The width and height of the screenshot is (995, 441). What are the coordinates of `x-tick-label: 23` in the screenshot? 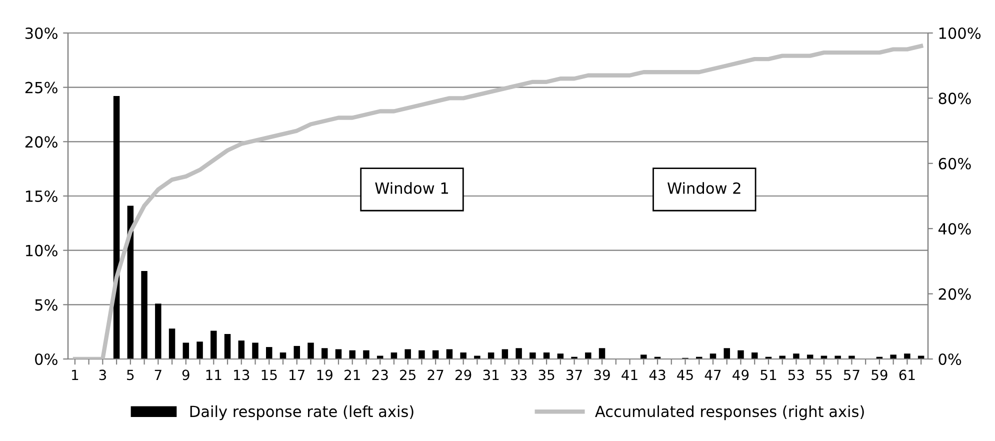 It's located at (380, 375).